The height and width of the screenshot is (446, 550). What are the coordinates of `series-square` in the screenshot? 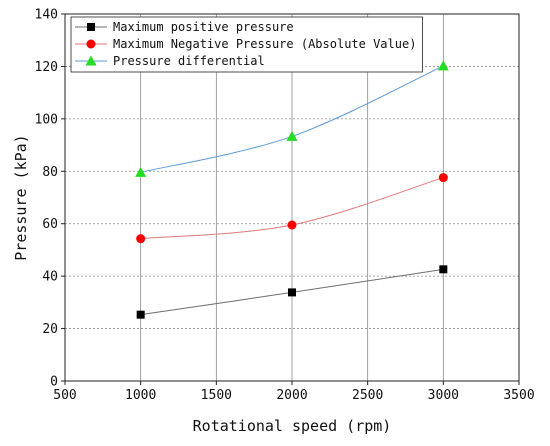 It's located at (292, 292).